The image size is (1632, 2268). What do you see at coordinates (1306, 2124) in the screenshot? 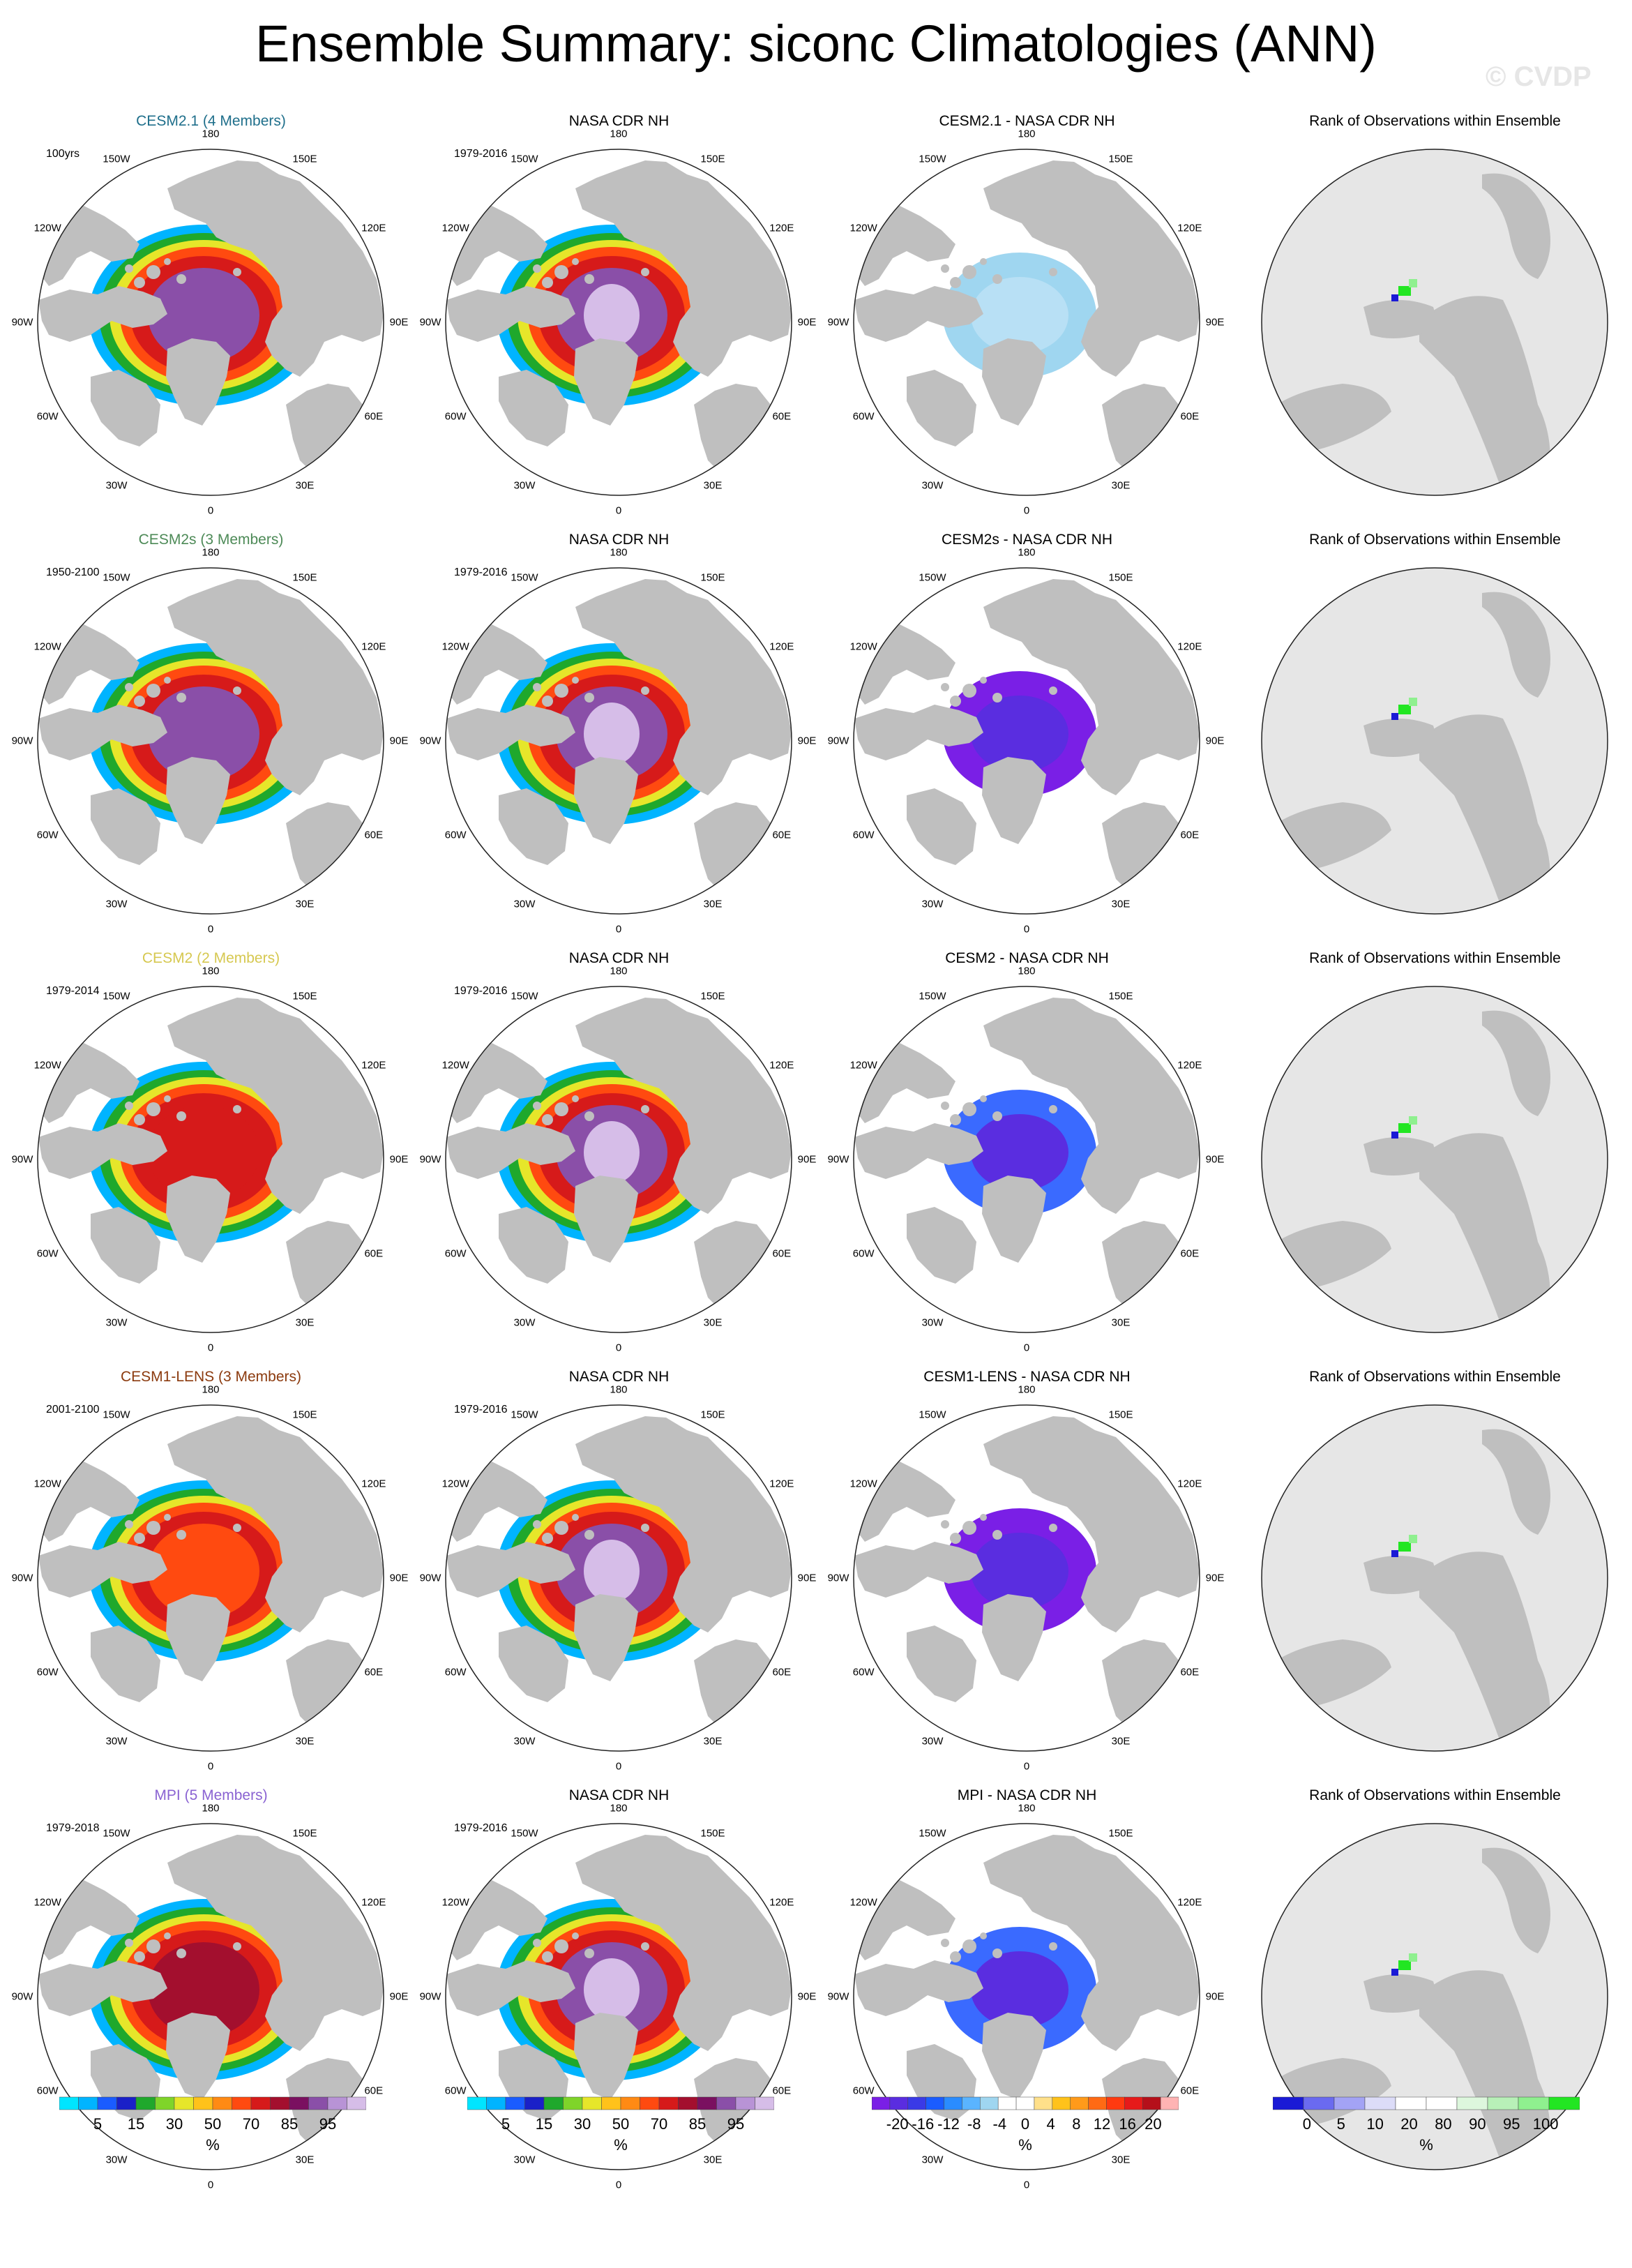
I see `colorbar-tick-label: 0` at bounding box center [1306, 2124].